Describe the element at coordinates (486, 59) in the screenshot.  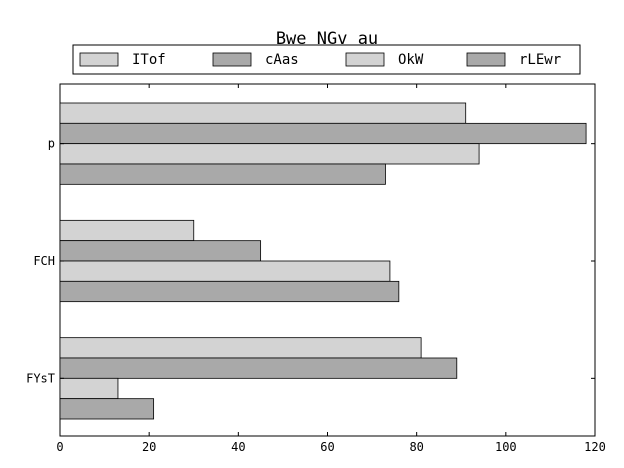
I see `legend-swatch-rLEwr` at that location.